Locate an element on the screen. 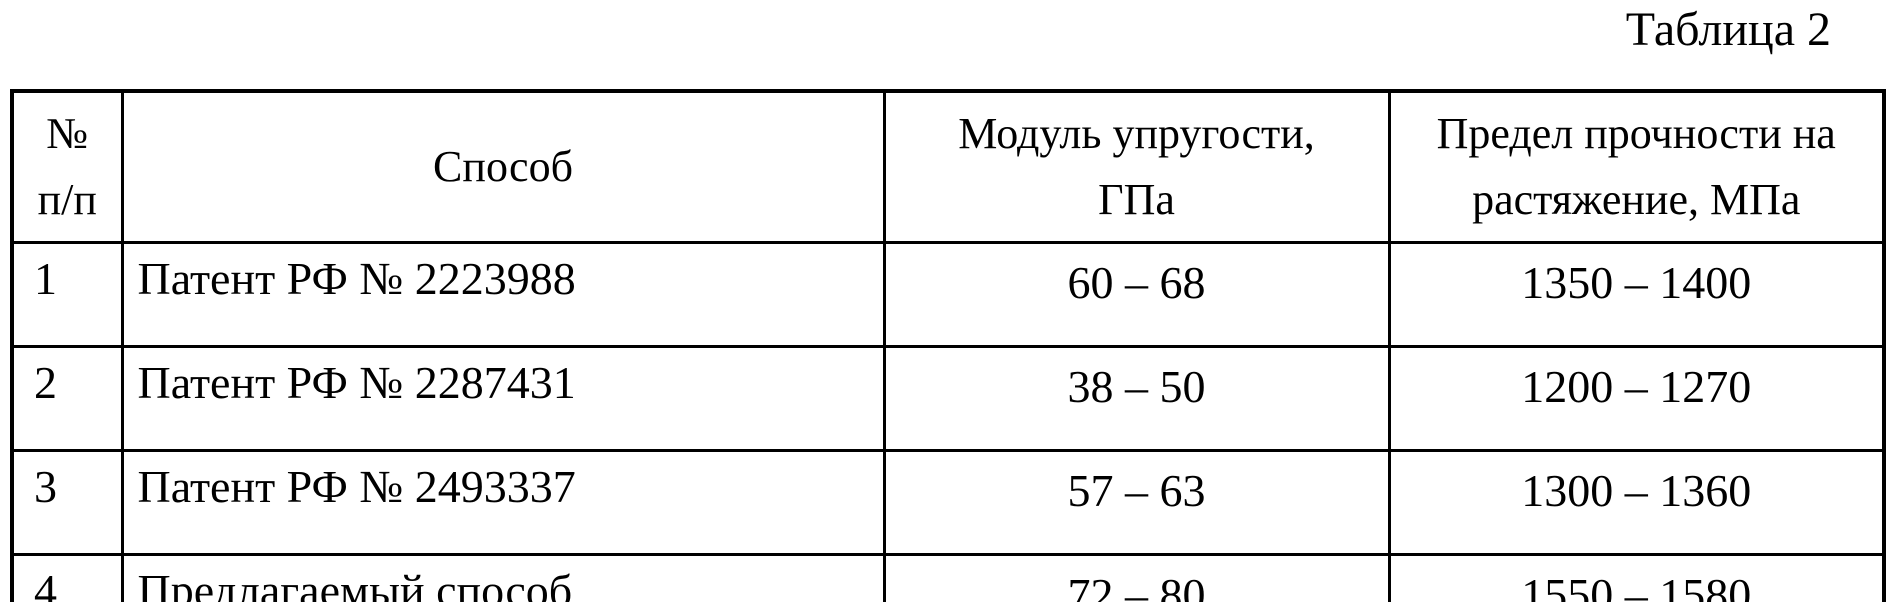  column-header-method: Способ is located at coordinates (503, 166).